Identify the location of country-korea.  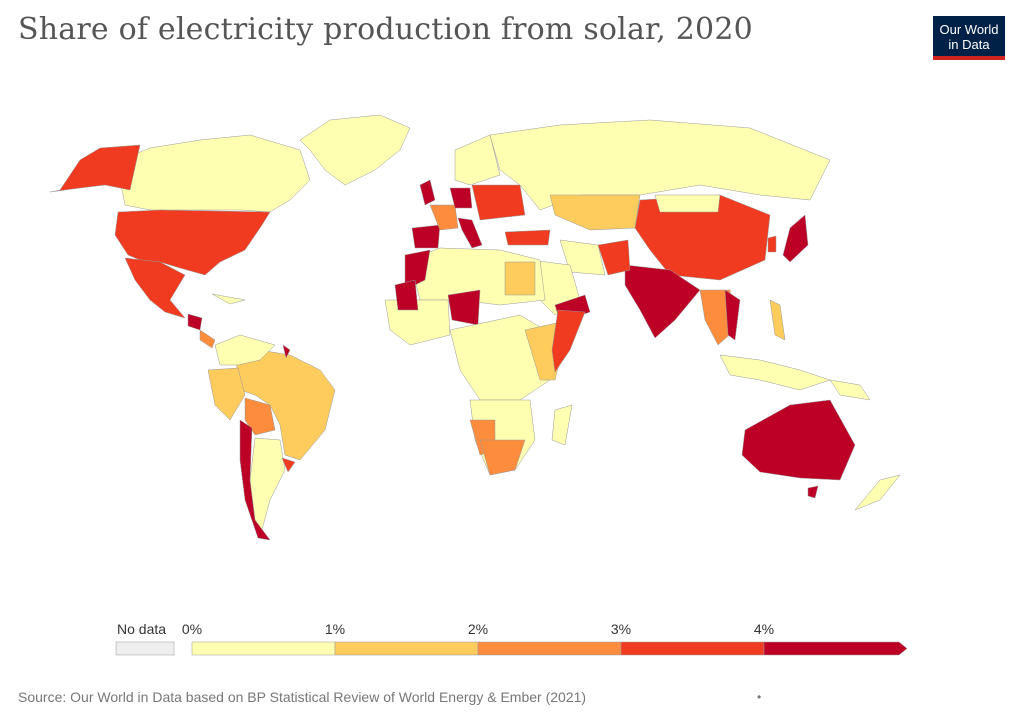
(772, 244).